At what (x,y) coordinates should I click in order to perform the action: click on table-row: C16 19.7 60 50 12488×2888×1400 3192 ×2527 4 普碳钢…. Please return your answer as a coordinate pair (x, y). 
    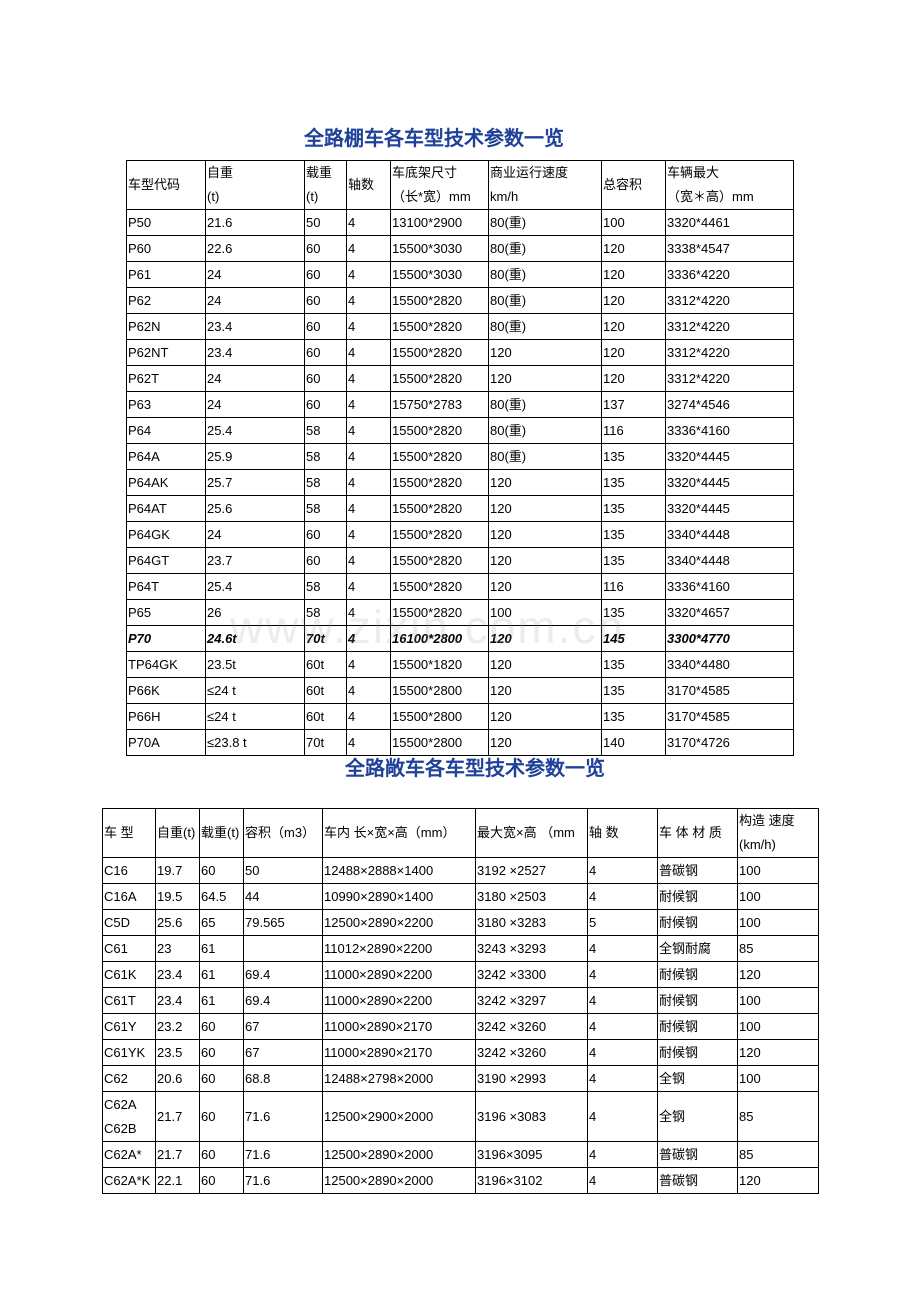
    Looking at the image, I should click on (460, 870).